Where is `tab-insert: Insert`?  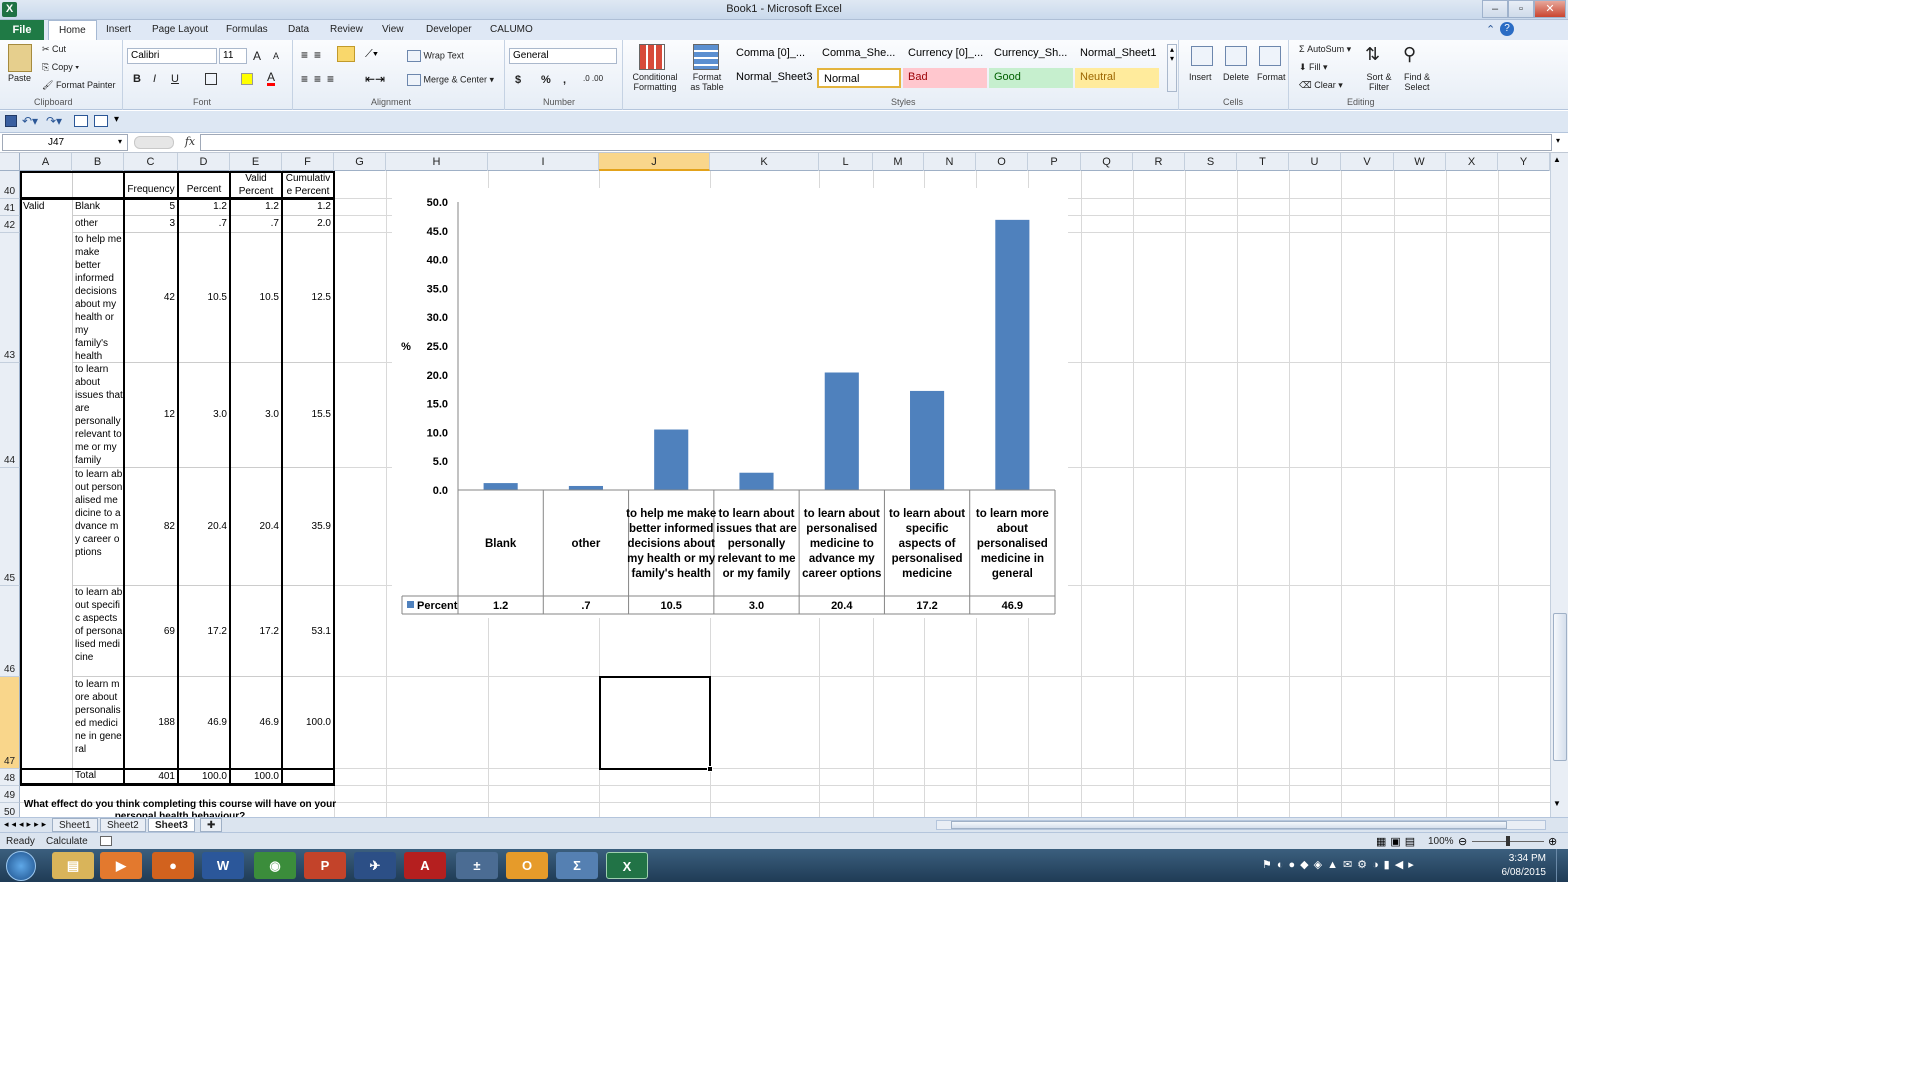
tab-insert: Insert is located at coordinates (119, 29).